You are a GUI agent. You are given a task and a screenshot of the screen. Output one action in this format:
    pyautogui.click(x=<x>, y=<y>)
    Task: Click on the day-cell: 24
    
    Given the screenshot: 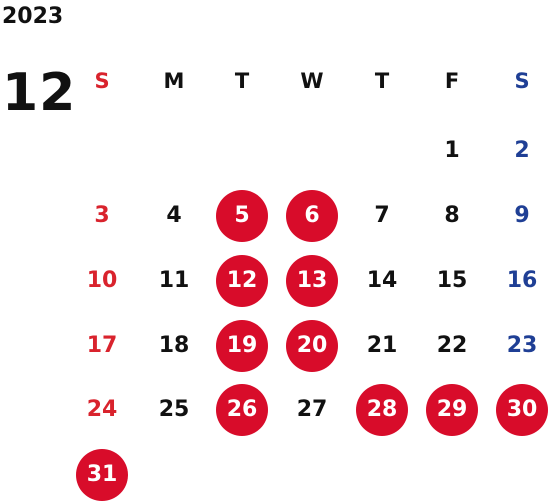 What is the action you would take?
    pyautogui.click(x=102, y=409)
    